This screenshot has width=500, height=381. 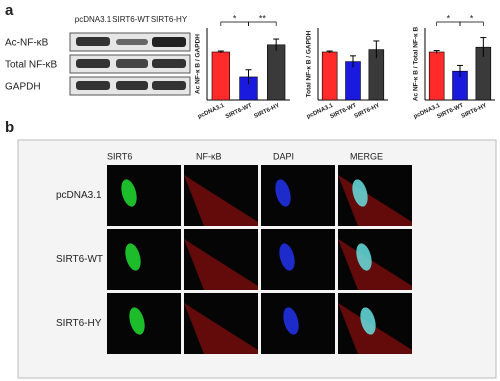 I want to click on y-axis-label: Total NF-κ B / GAPDH, so click(x=309, y=63).